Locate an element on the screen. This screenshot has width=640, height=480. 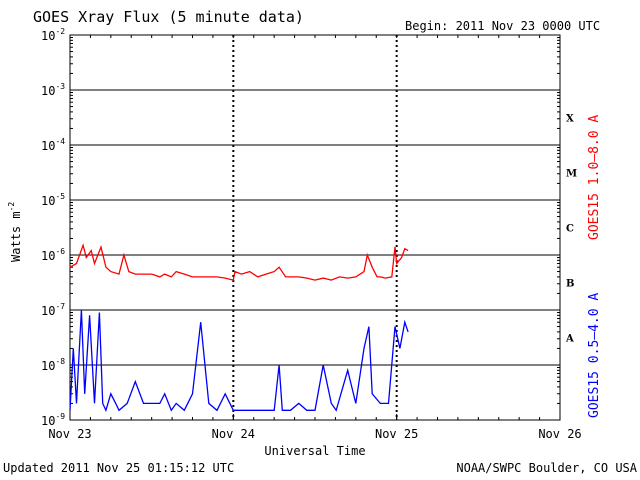
y-tick-label: 10⁻⁶ is located at coordinates (53, 255).